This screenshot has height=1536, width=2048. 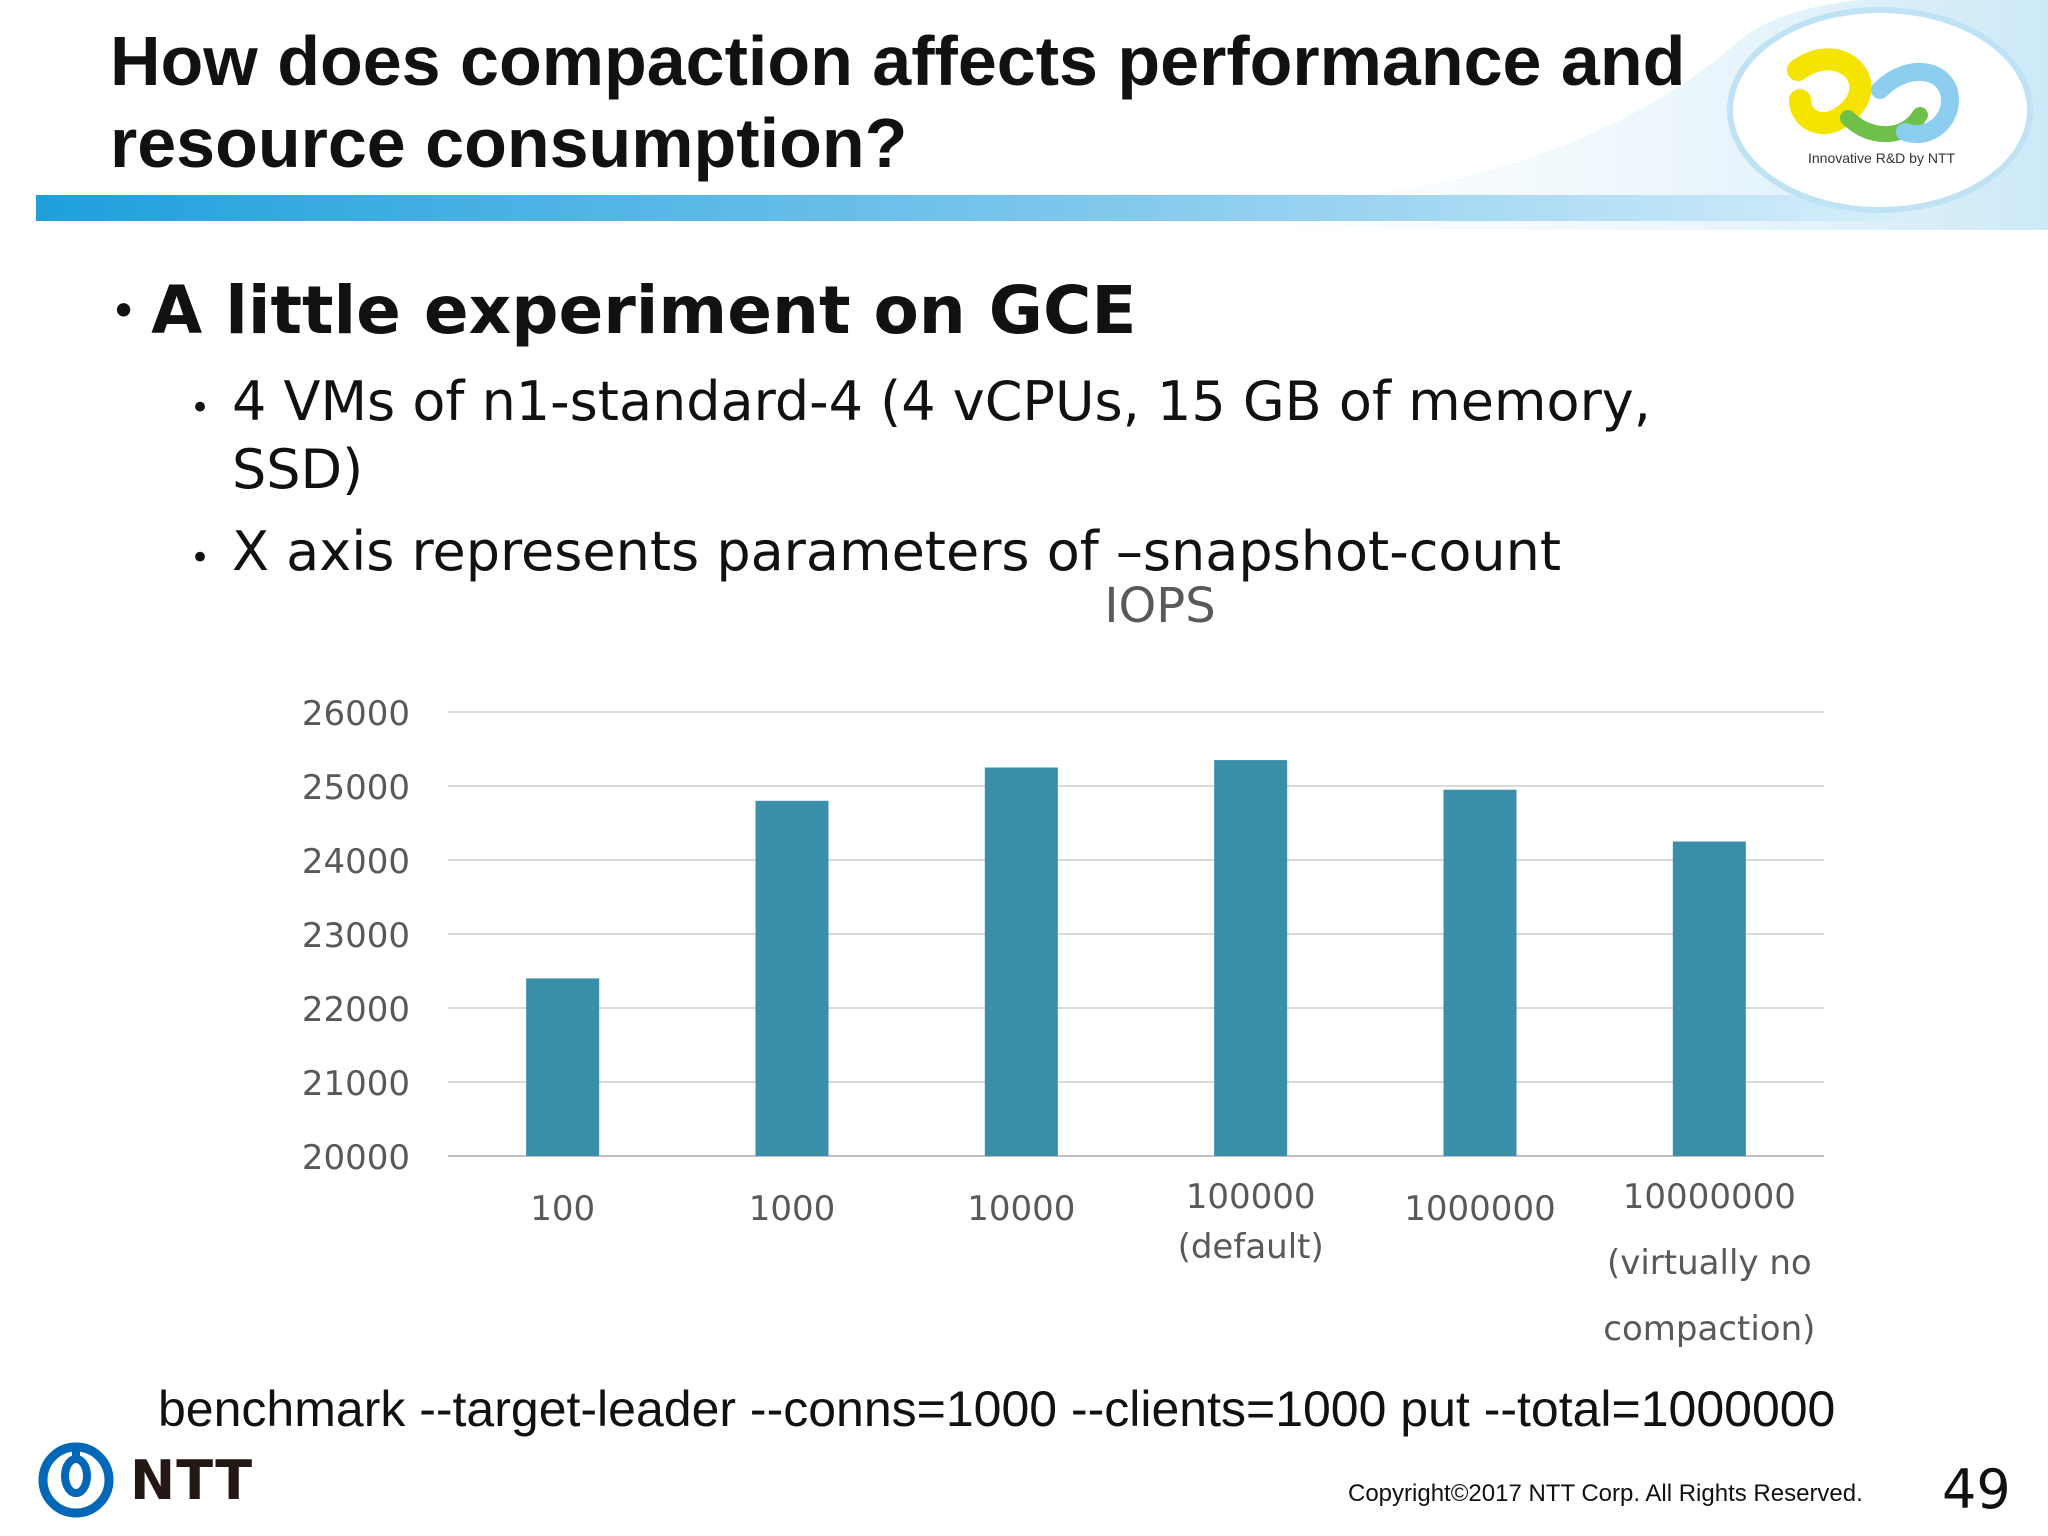 I want to click on y-tick-label: 23000, so click(x=356, y=936).